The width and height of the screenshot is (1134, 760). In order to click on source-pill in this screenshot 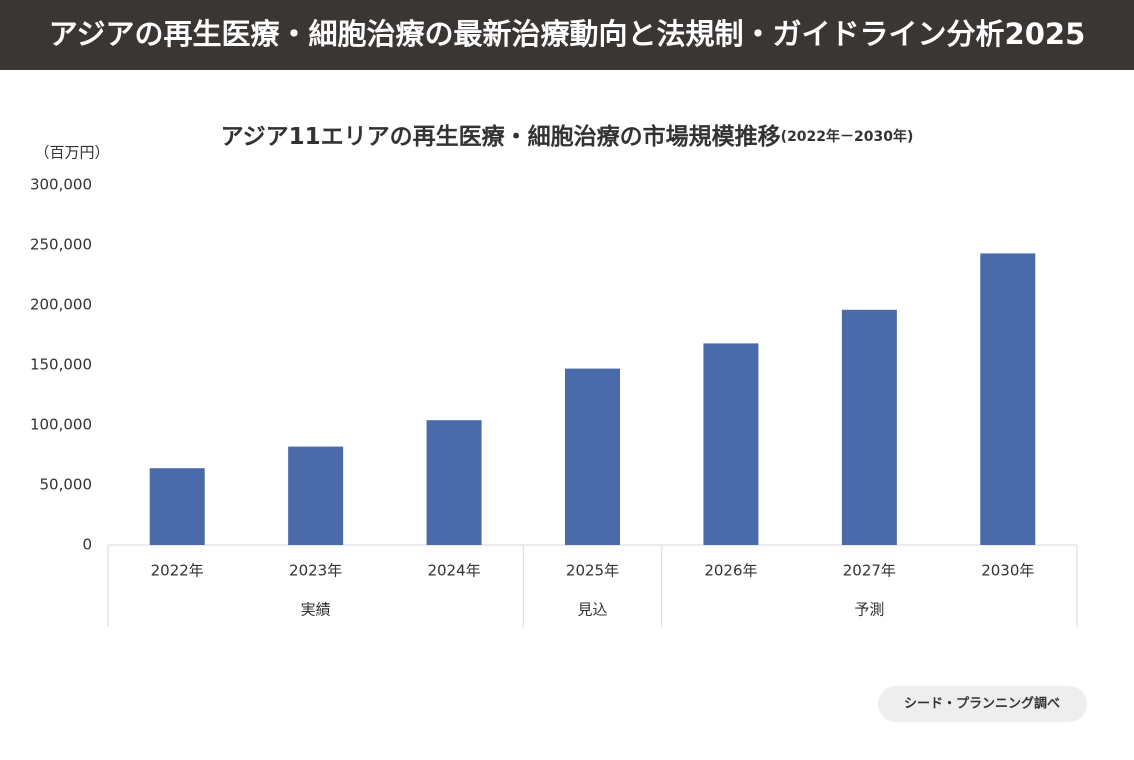, I will do `click(982, 704)`.